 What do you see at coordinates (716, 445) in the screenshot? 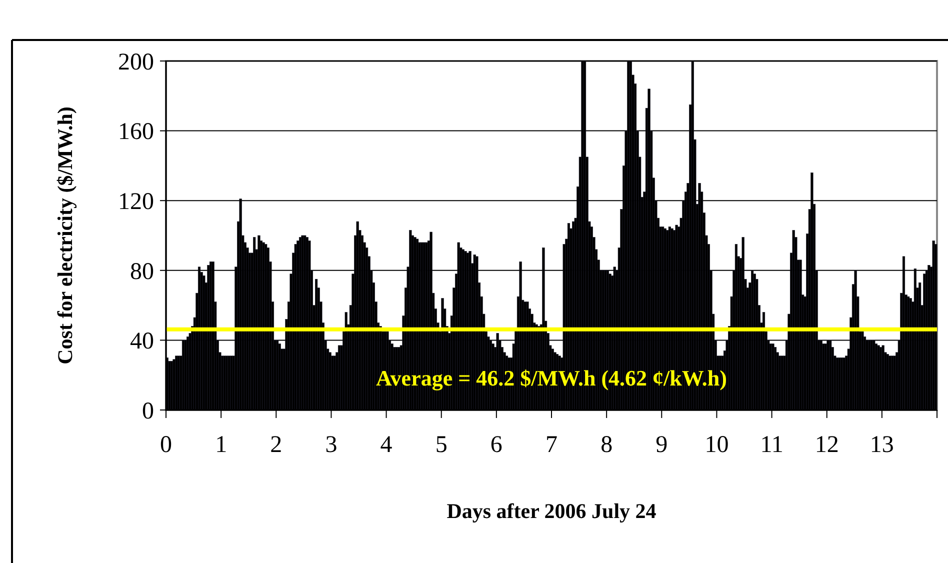
I see `x-tick-label: 10` at bounding box center [716, 445].